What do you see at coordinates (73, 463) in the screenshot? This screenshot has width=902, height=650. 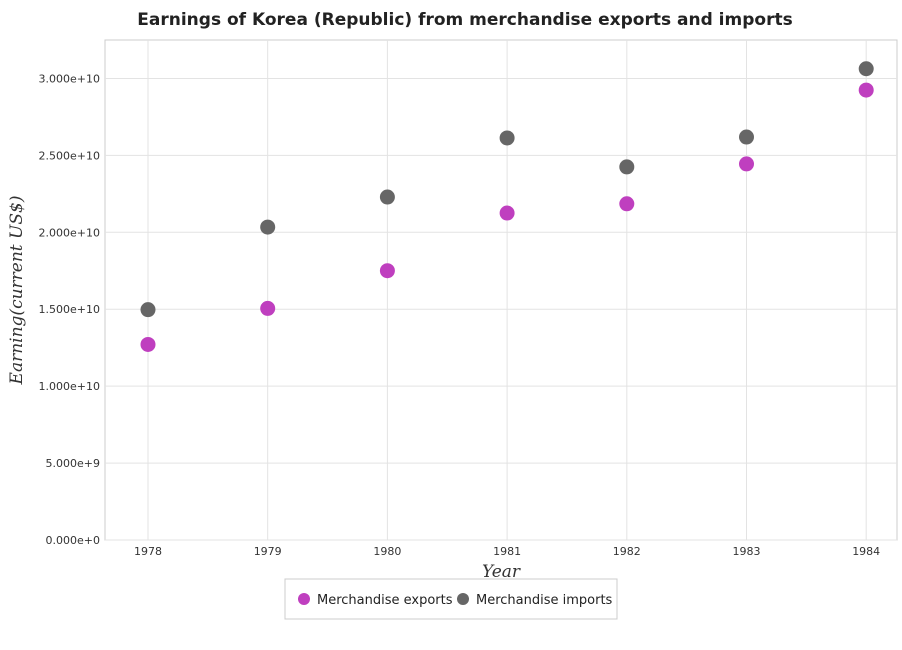 I see `y-tick-label: 5.000e+9` at bounding box center [73, 463].